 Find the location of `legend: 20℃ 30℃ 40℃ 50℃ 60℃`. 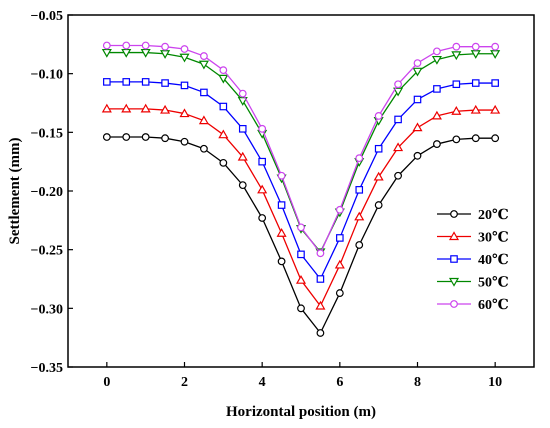

legend: 20℃ 30℃ 40℃ 50℃ 60℃ is located at coordinates (473, 260).